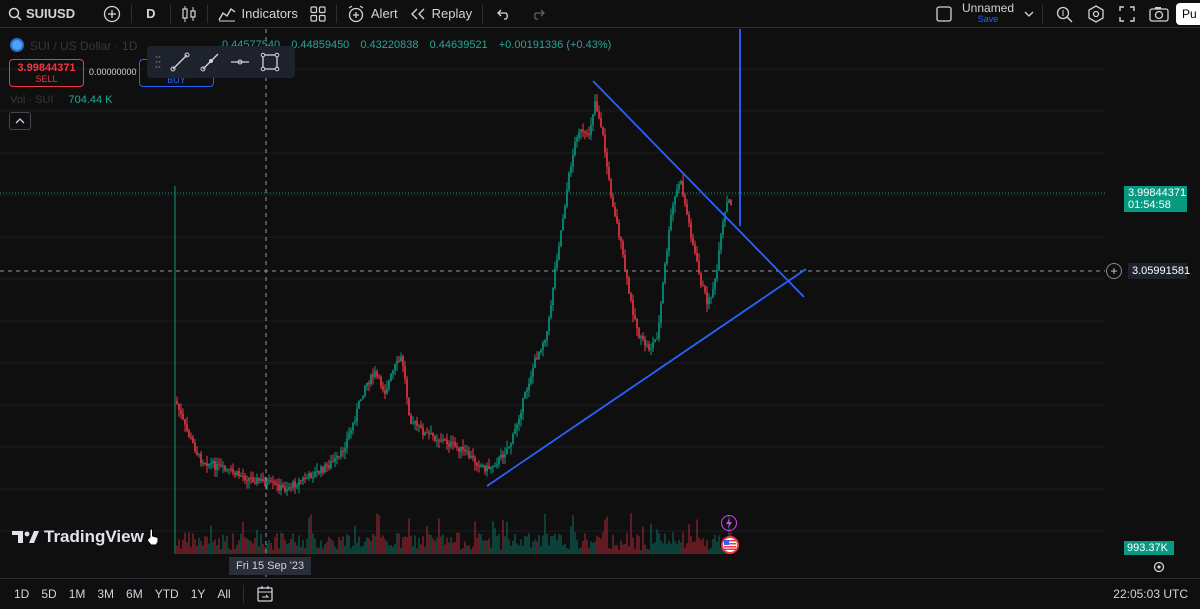  What do you see at coordinates (269, 13) in the screenshot?
I see `indicators-label: Indicators` at bounding box center [269, 13].